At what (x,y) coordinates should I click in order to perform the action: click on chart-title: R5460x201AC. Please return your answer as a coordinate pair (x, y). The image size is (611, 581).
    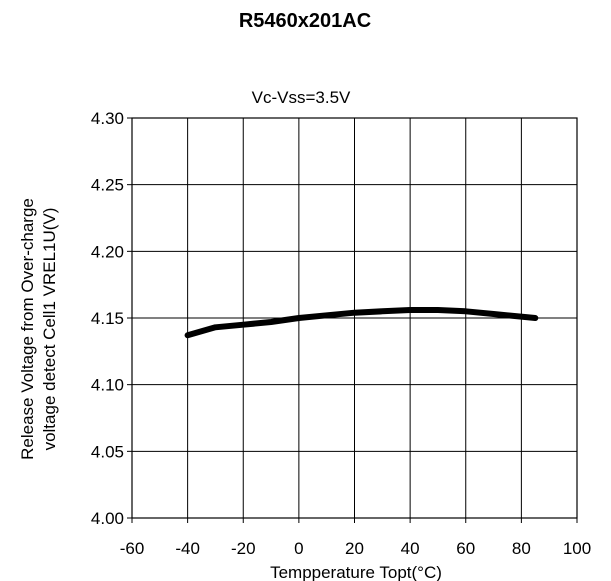
    Looking at the image, I should click on (305, 21).